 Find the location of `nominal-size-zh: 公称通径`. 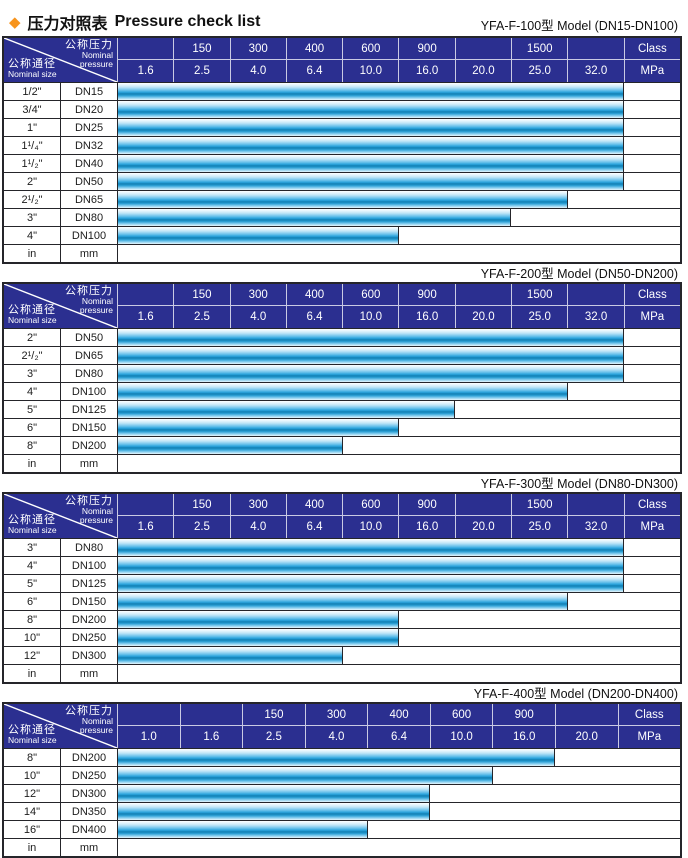

nominal-size-zh: 公称通径 is located at coordinates (32, 520).